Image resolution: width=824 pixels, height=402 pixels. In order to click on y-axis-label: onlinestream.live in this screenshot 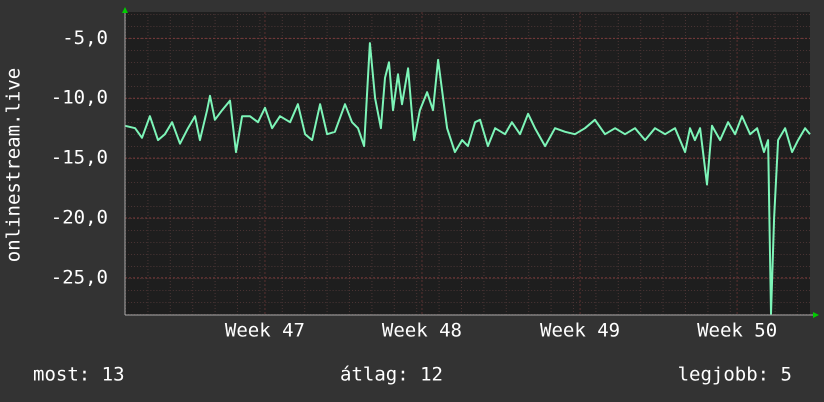, I will do `click(14, 165)`.